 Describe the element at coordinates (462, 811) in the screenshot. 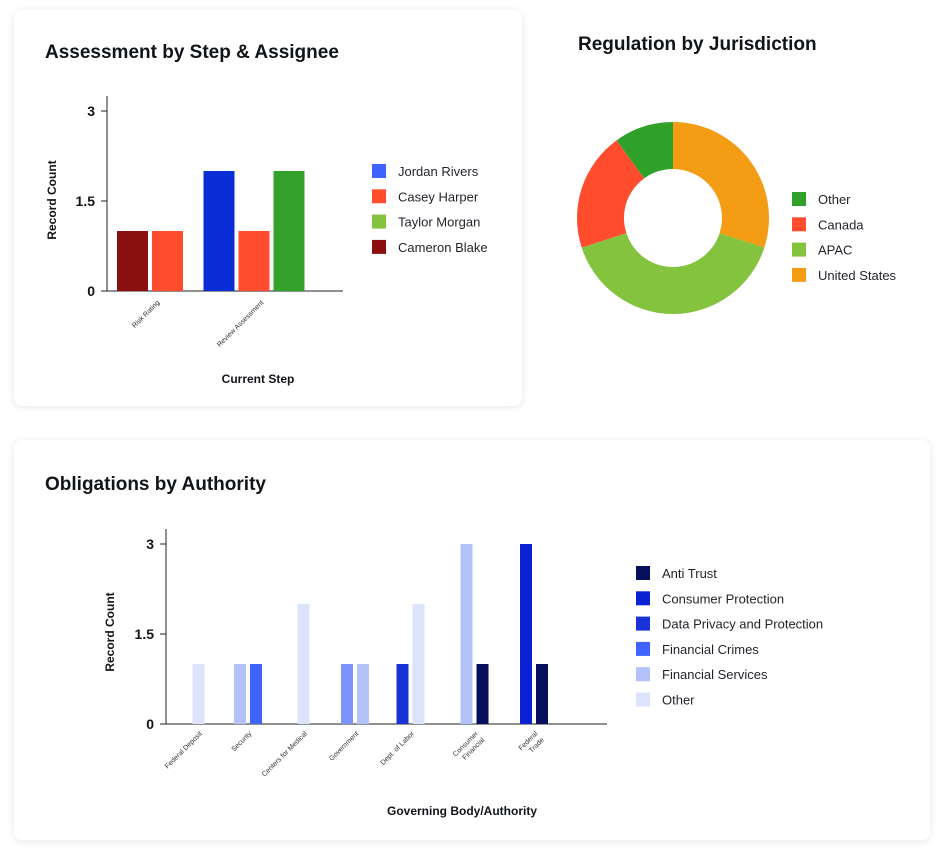

I see `x-axis-title: Governing Body/Authority` at that location.